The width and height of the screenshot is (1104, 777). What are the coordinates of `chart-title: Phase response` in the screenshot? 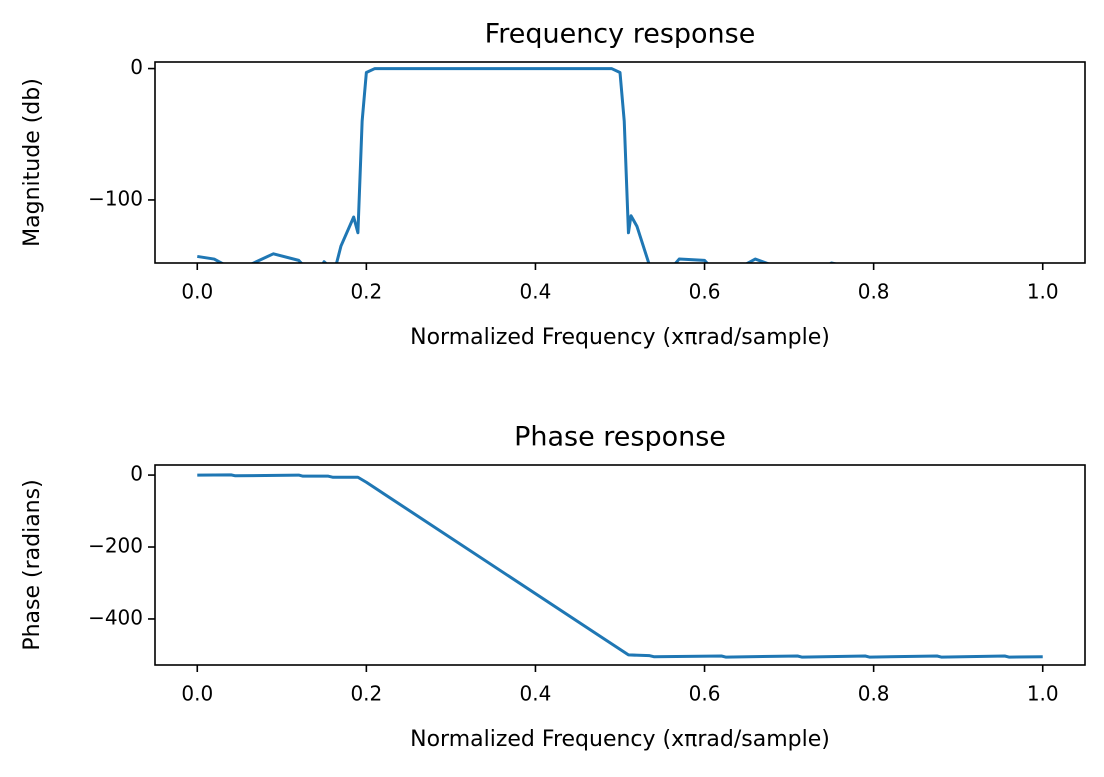 It's located at (620, 437).